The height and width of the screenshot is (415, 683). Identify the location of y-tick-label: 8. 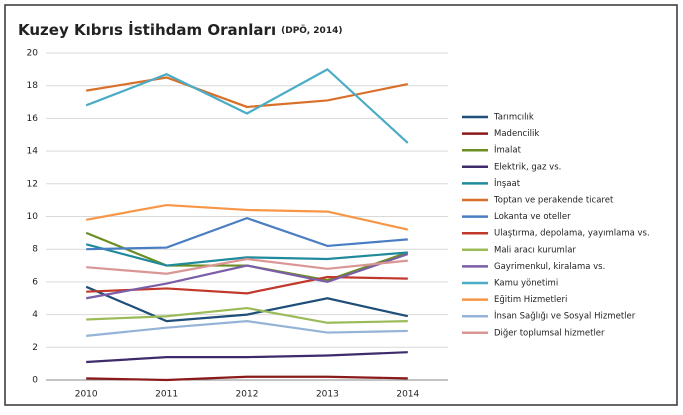
(35, 250).